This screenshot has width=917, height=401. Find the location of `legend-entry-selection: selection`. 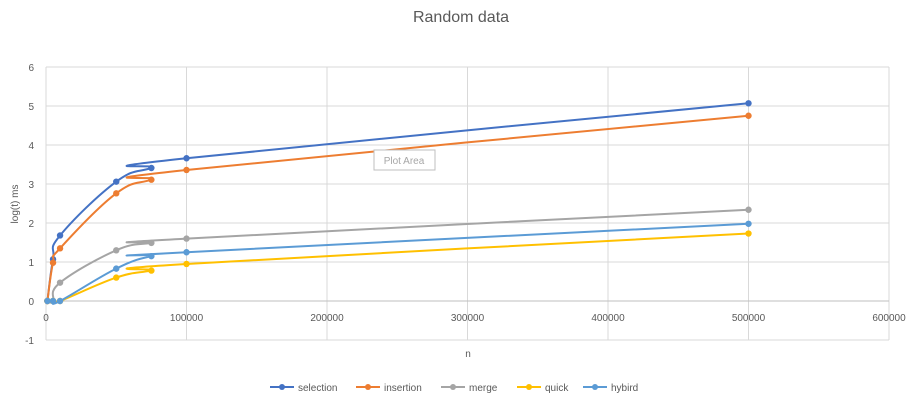

legend-entry-selection: selection is located at coordinates (303, 388).